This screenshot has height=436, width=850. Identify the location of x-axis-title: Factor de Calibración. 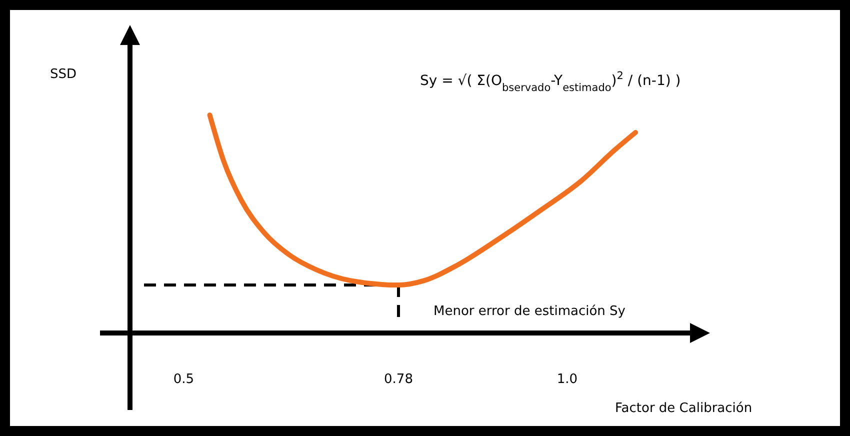
(683, 408).